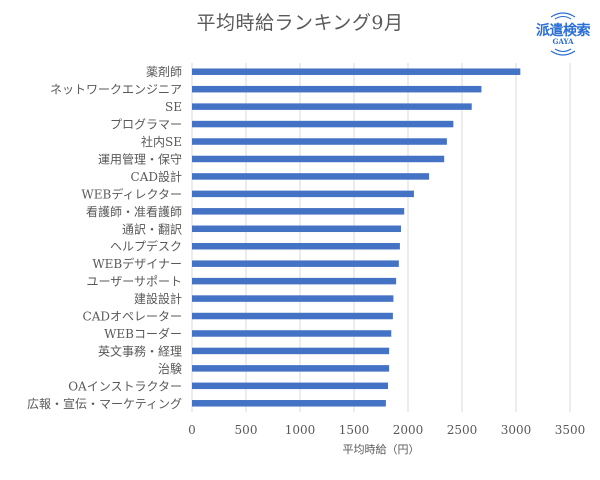 The image size is (600, 480). Describe the element at coordinates (164, 71) in the screenshot. I see `category-label: 薬剤師` at that location.